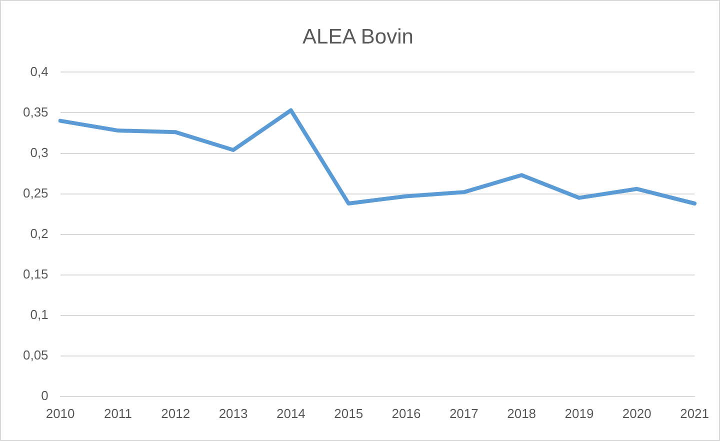  I want to click on y-tick-label: 0,2, so click(39, 233).